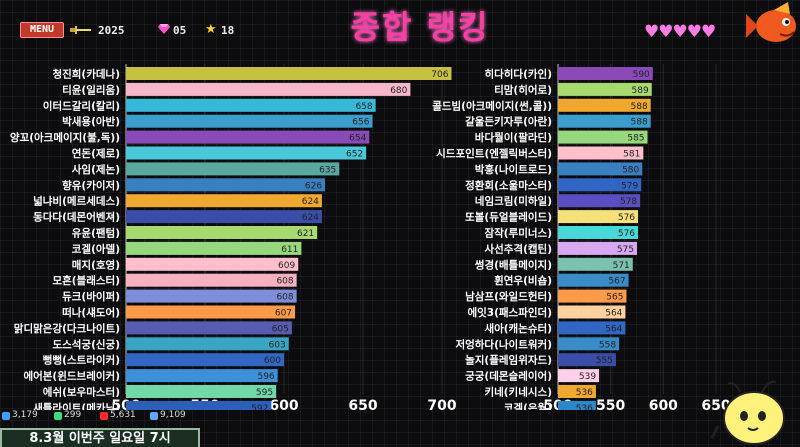  Describe the element at coordinates (42, 30) in the screenshot. I see `menu-button: MENU` at that location.